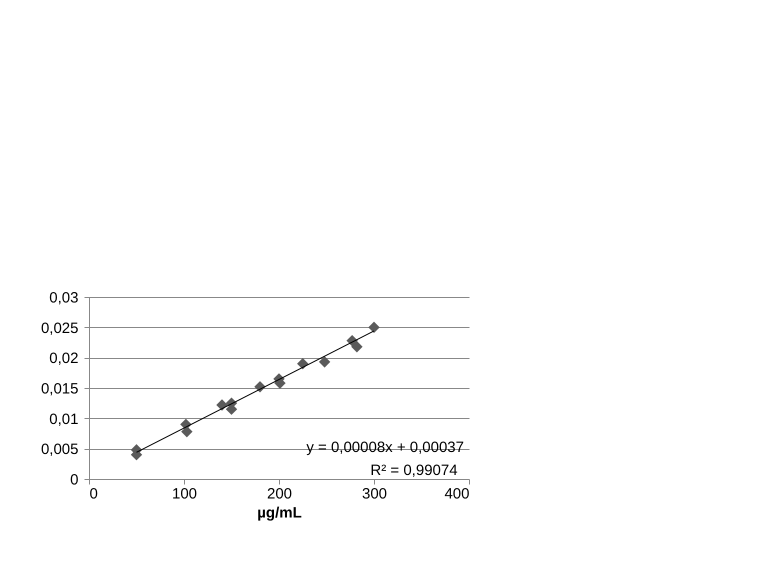 The height and width of the screenshot is (571, 761). What do you see at coordinates (74, 480) in the screenshot?
I see `y-tick-label: 0` at bounding box center [74, 480].